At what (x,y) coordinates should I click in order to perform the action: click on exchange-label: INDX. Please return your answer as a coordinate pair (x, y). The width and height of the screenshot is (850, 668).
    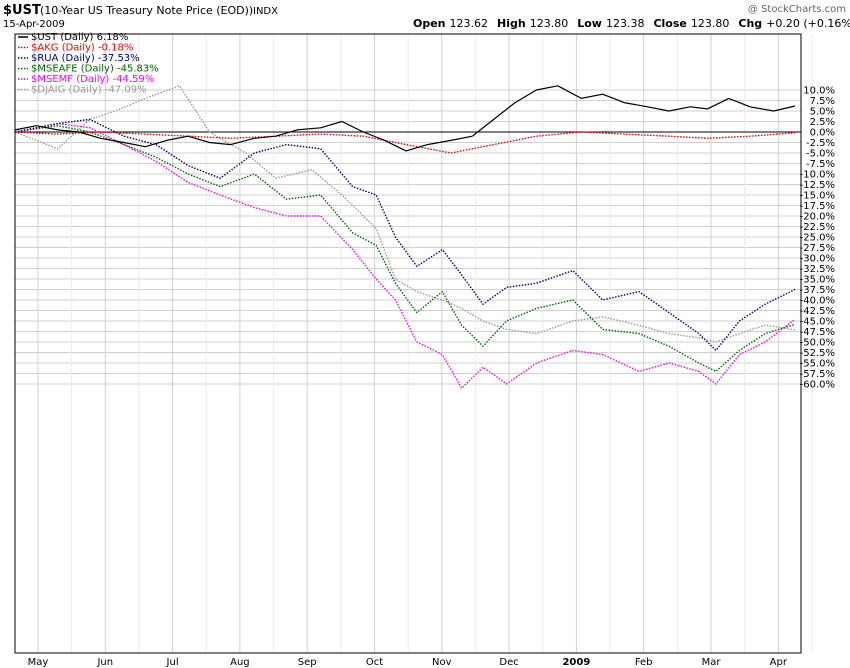
    Looking at the image, I should click on (265, 11).